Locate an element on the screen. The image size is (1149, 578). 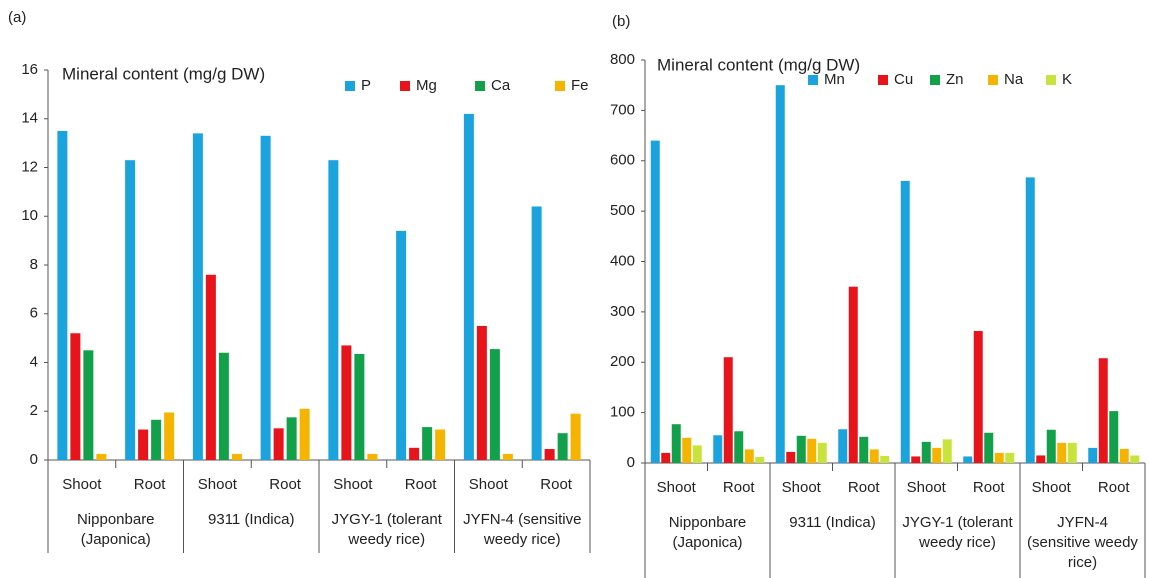
panel-label: (a) is located at coordinates (17, 17).